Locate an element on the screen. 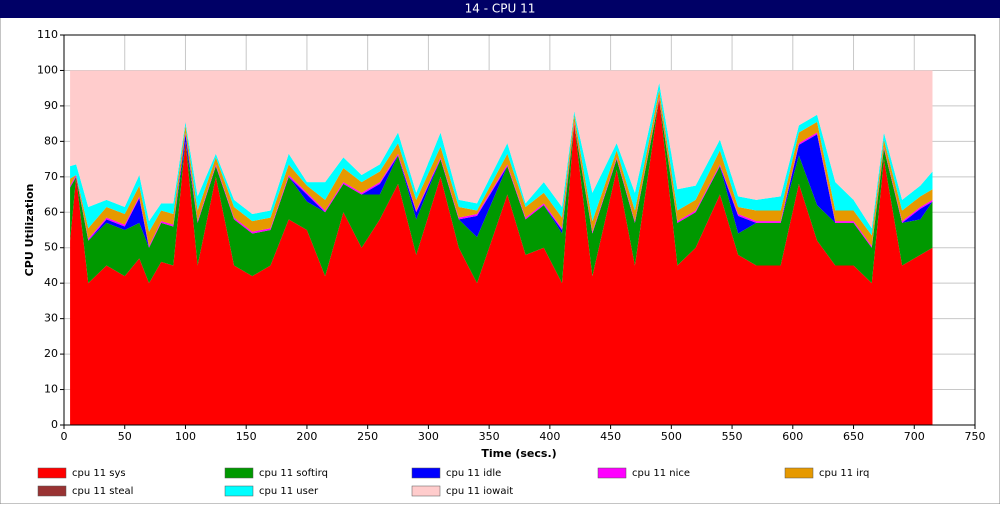 This screenshot has width=1000, height=508. y-tick-label: 90 is located at coordinates (51, 105).